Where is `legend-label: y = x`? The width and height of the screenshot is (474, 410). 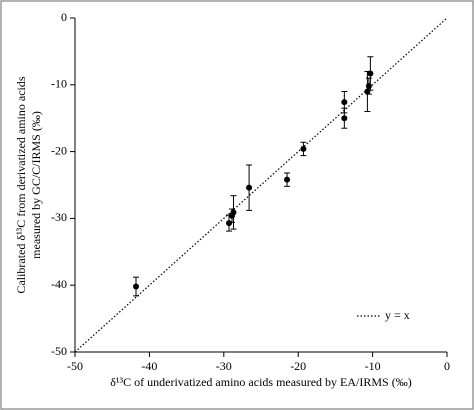
legend-label: y = x is located at coordinates (397, 315).